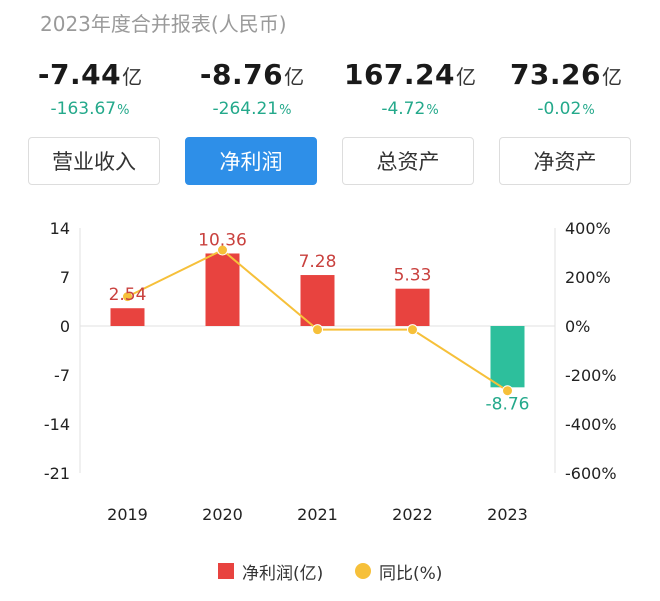  What do you see at coordinates (408, 161) in the screenshot?
I see `tab-total-assets: 总资产` at bounding box center [408, 161].